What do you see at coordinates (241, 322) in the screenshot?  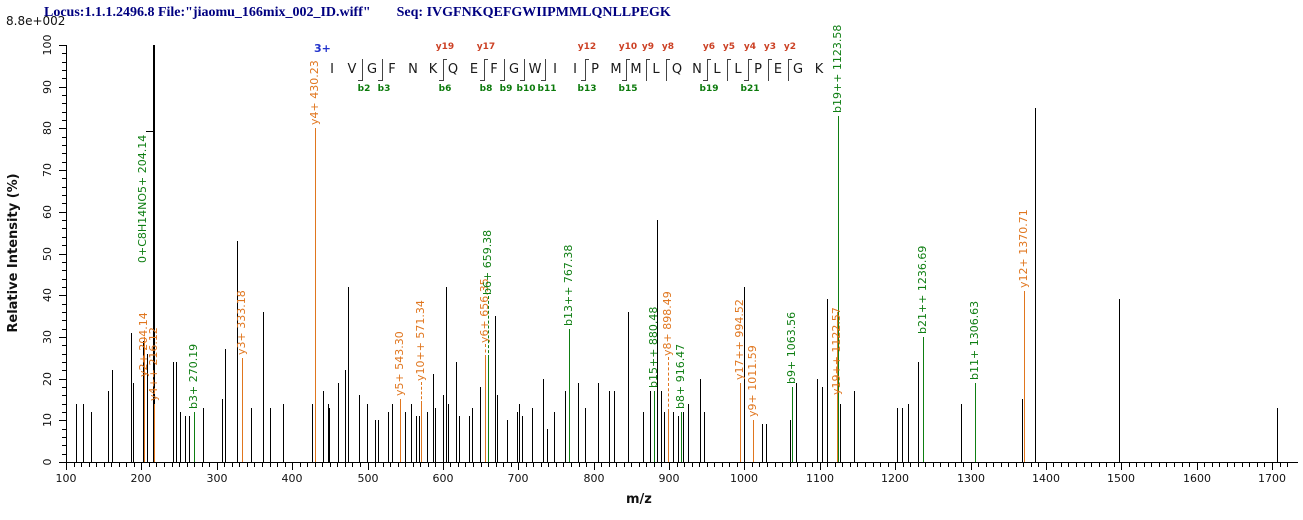 I see `peak-label: y3+ 333.18` at bounding box center [241, 322].